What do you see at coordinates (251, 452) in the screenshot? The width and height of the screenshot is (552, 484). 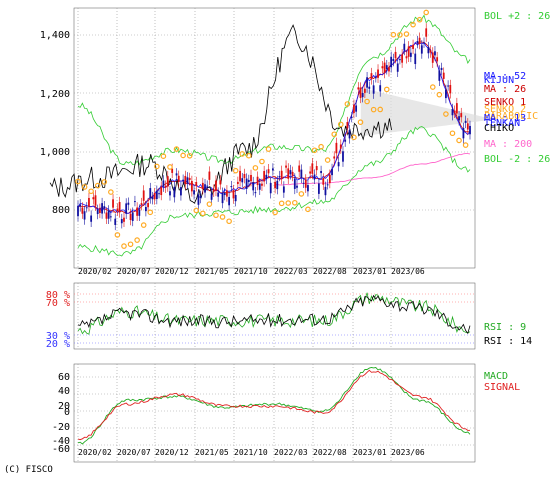 I see `x-tick-label: 2021/10` at bounding box center [251, 452].